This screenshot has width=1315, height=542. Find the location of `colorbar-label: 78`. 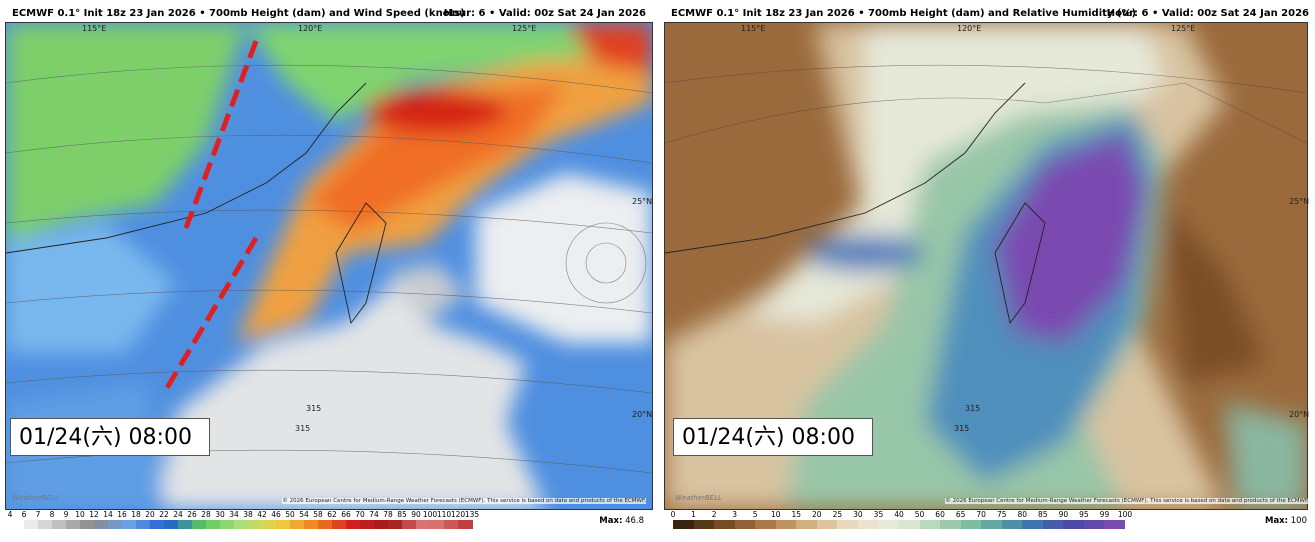

colorbar-label: 78 is located at coordinates (388, 514).